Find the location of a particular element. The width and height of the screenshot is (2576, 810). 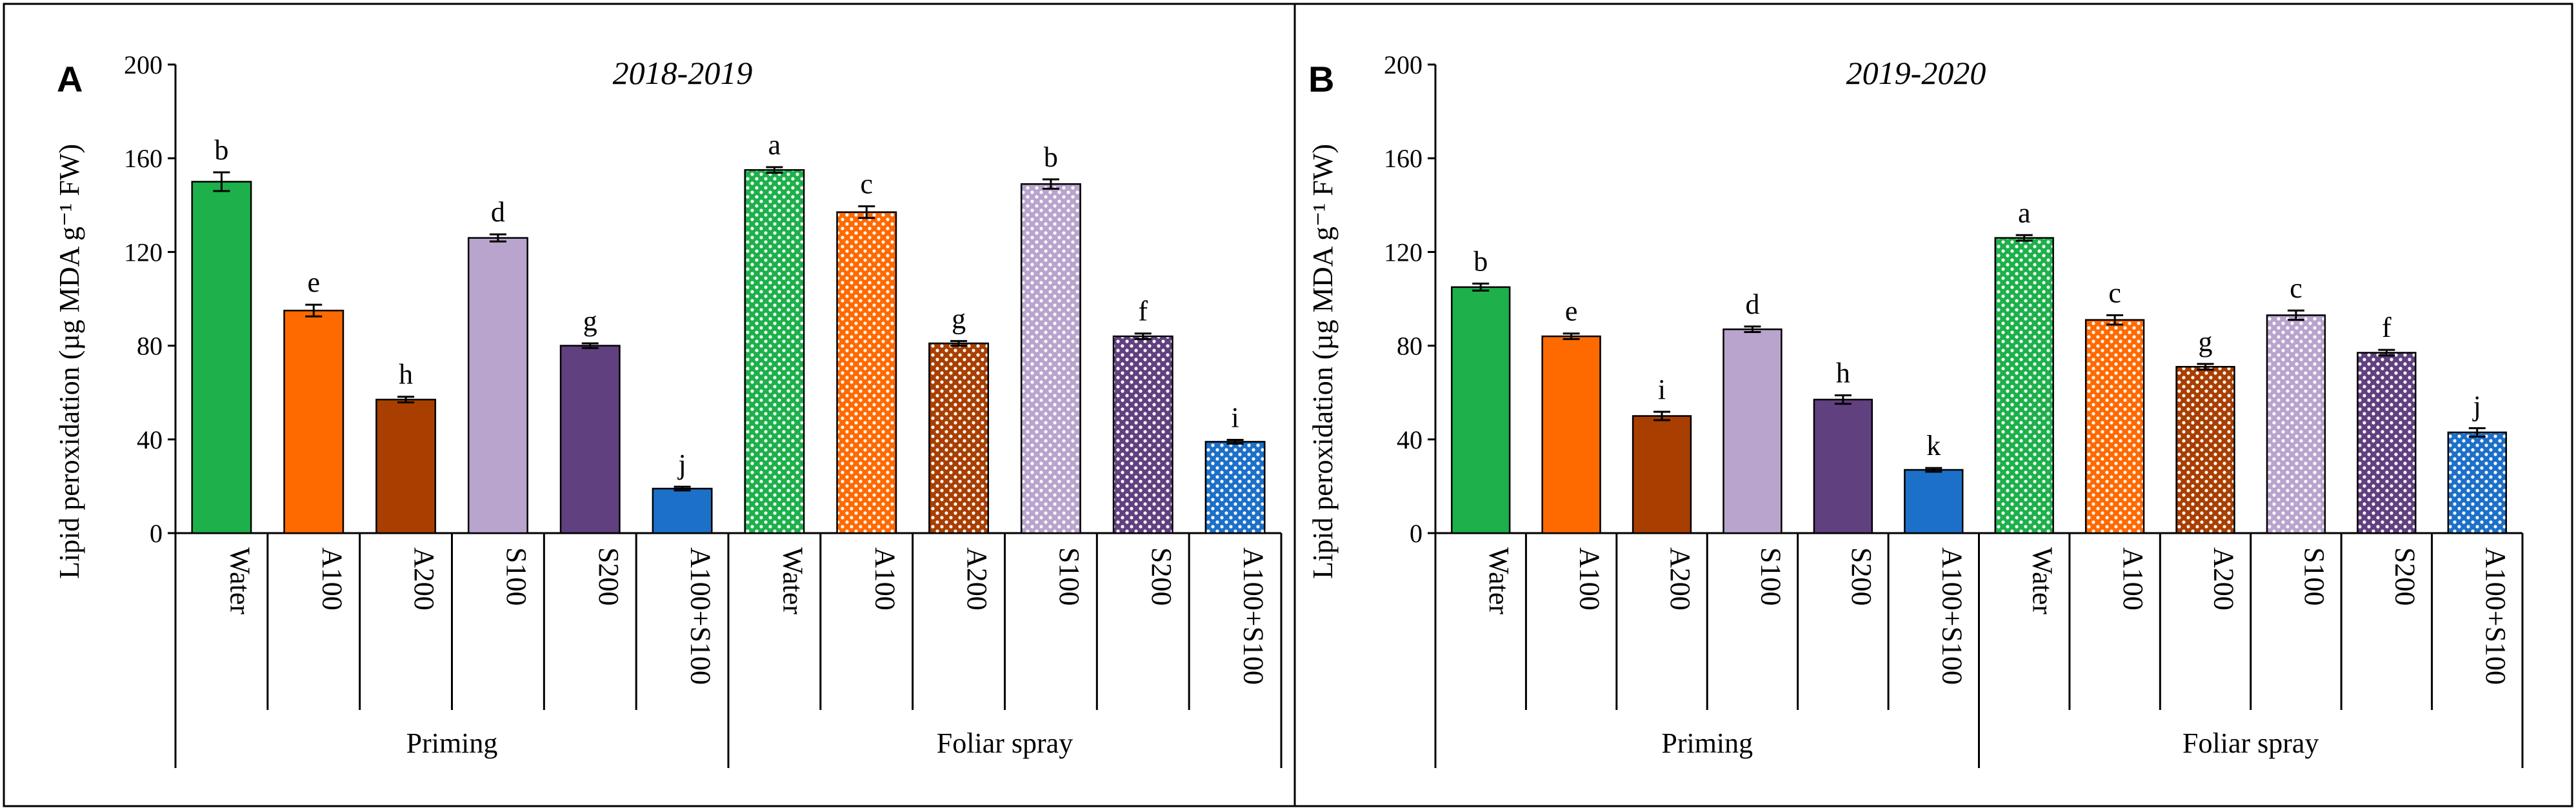

panel-title-b: 2019-2020 is located at coordinates (1916, 73).